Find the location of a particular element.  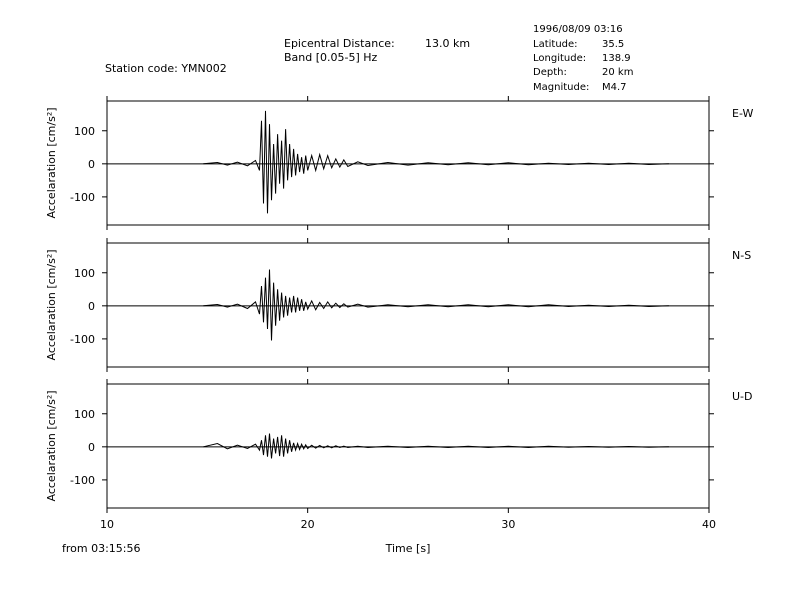

event-key: Depth: is located at coordinates (550, 72).